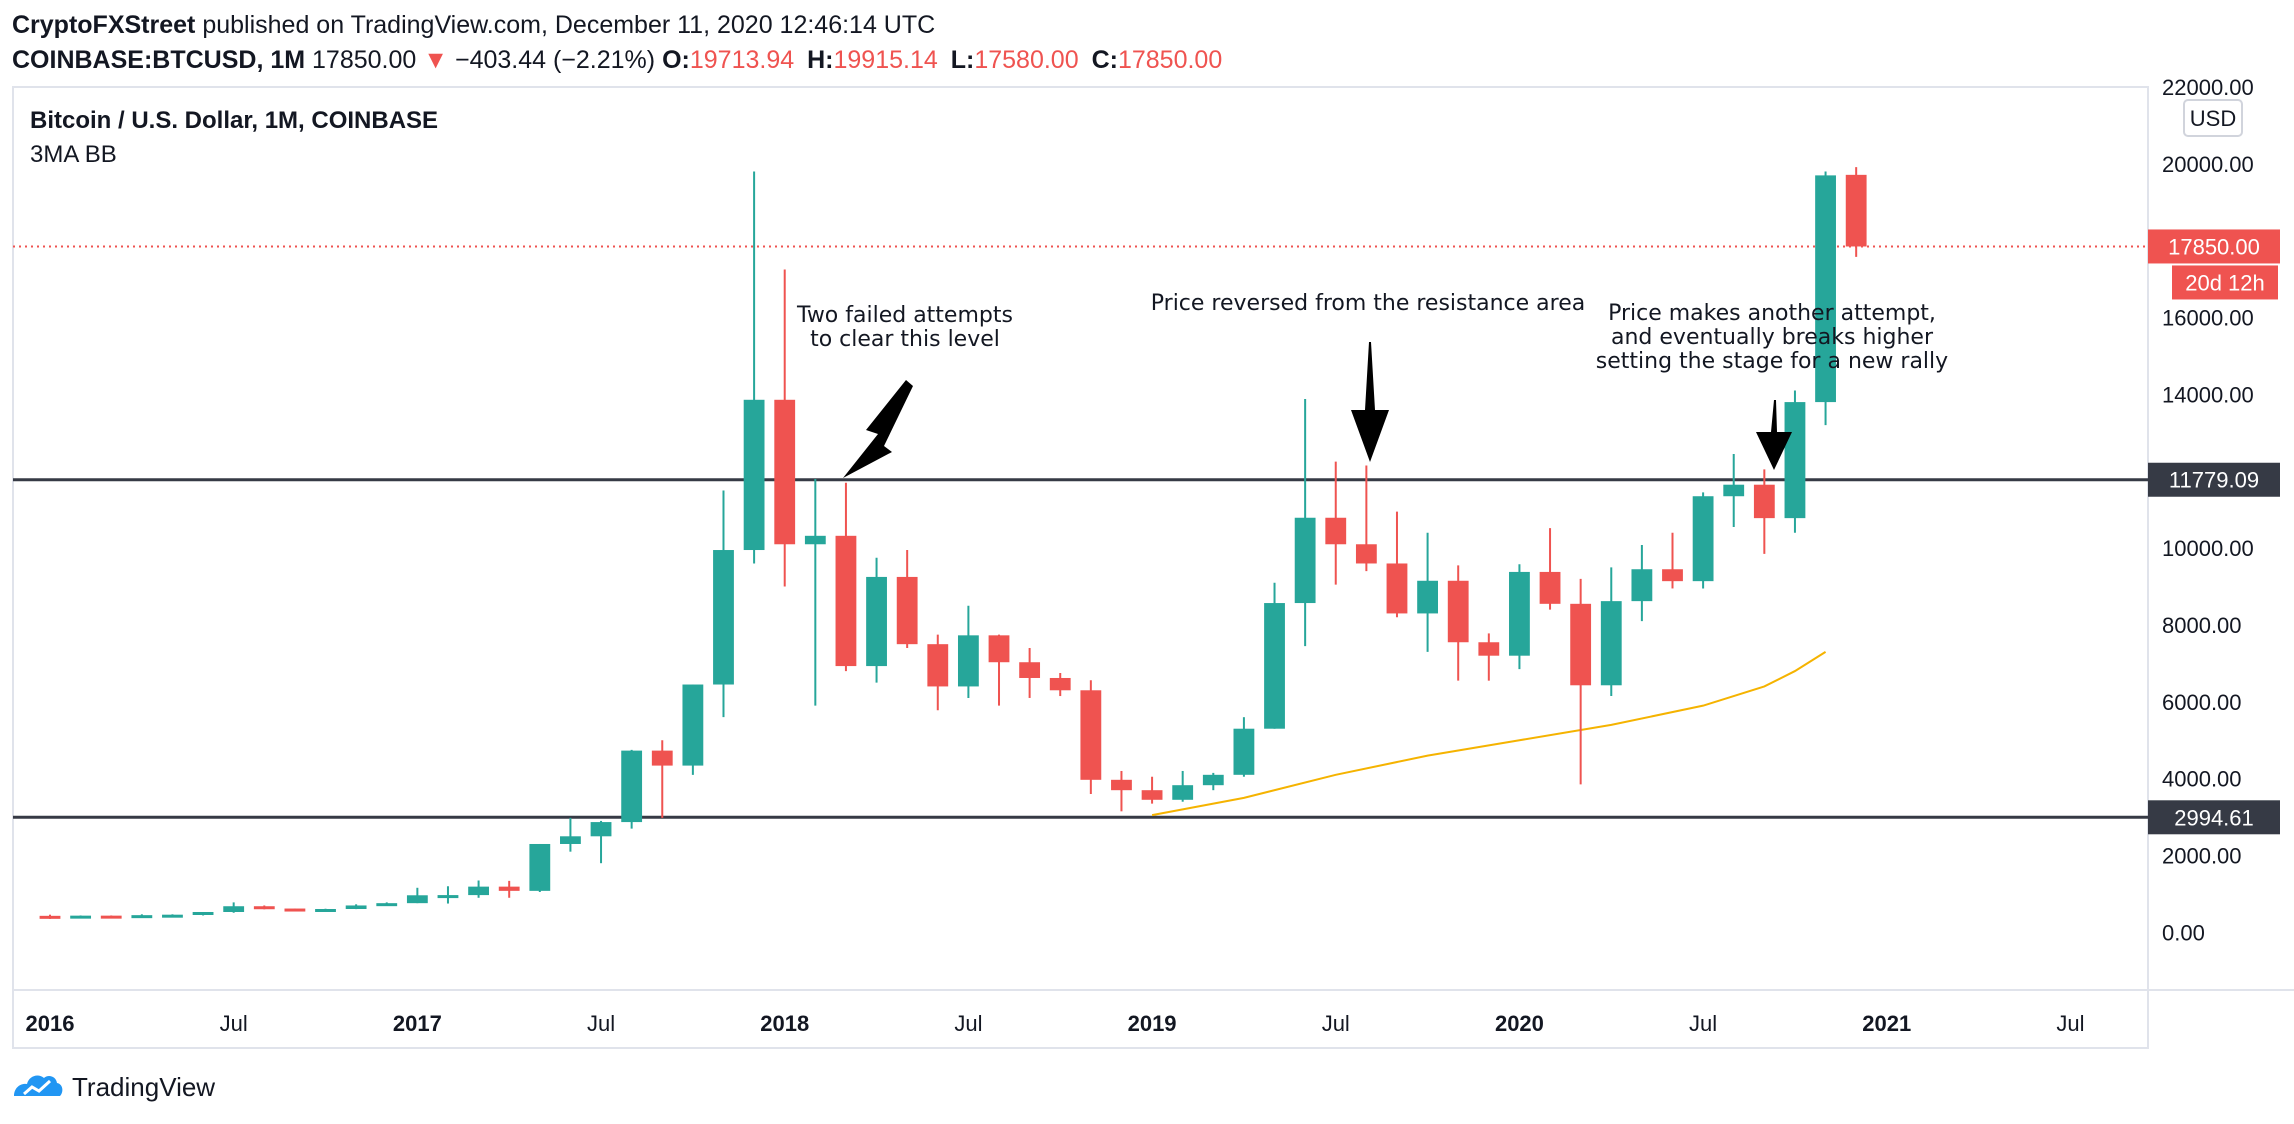 The height and width of the screenshot is (1124, 2294). What do you see at coordinates (436, 60) in the screenshot?
I see `down-arrow-icon: ▼` at bounding box center [436, 60].